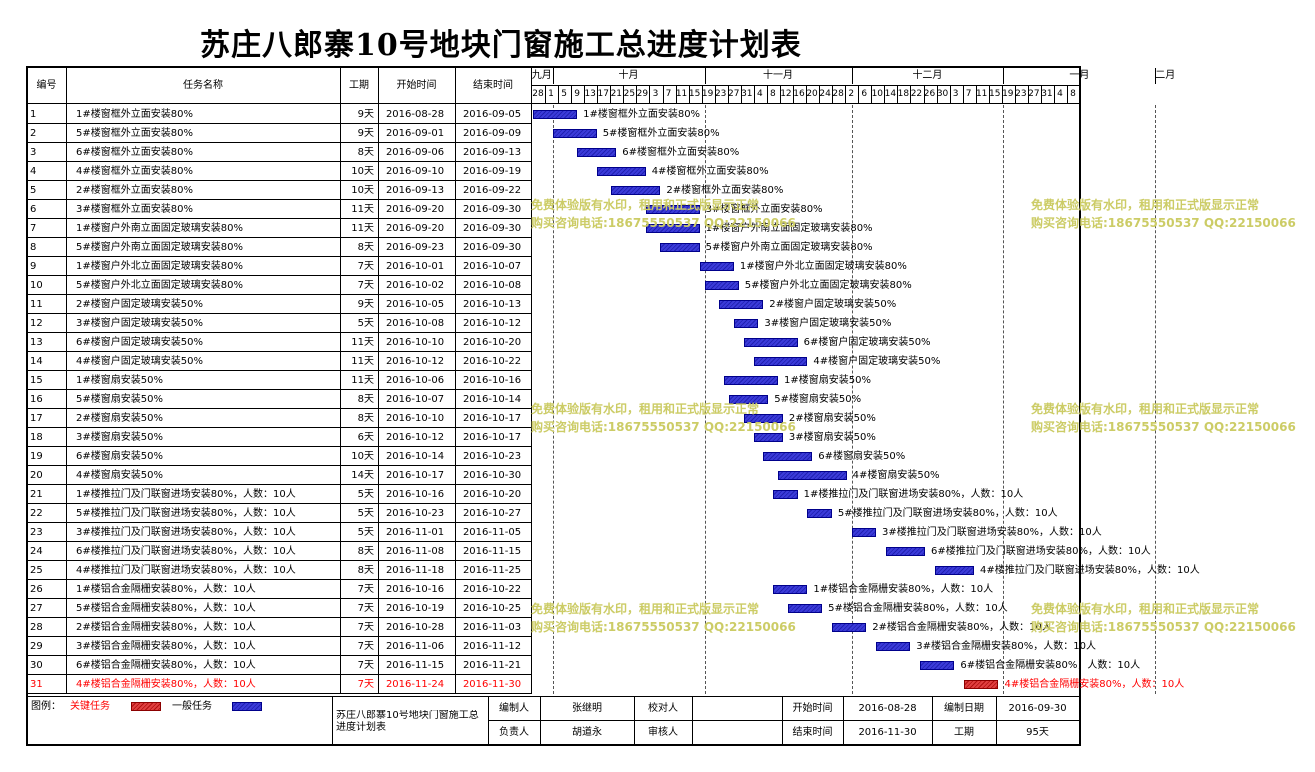 The width and height of the screenshot is (1315, 772). Describe the element at coordinates (786, 94) in the screenshot. I see `day-tick: 12` at that location.